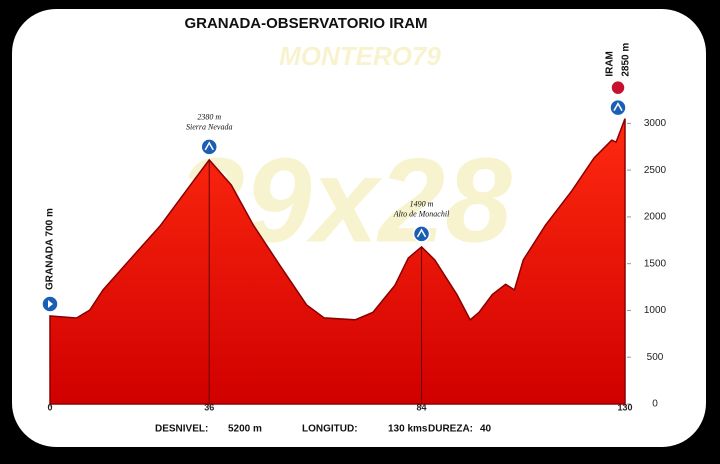 The height and width of the screenshot is (464, 720). What do you see at coordinates (610, 64) in the screenshot?
I see `end-label: IRAM` at bounding box center [610, 64].